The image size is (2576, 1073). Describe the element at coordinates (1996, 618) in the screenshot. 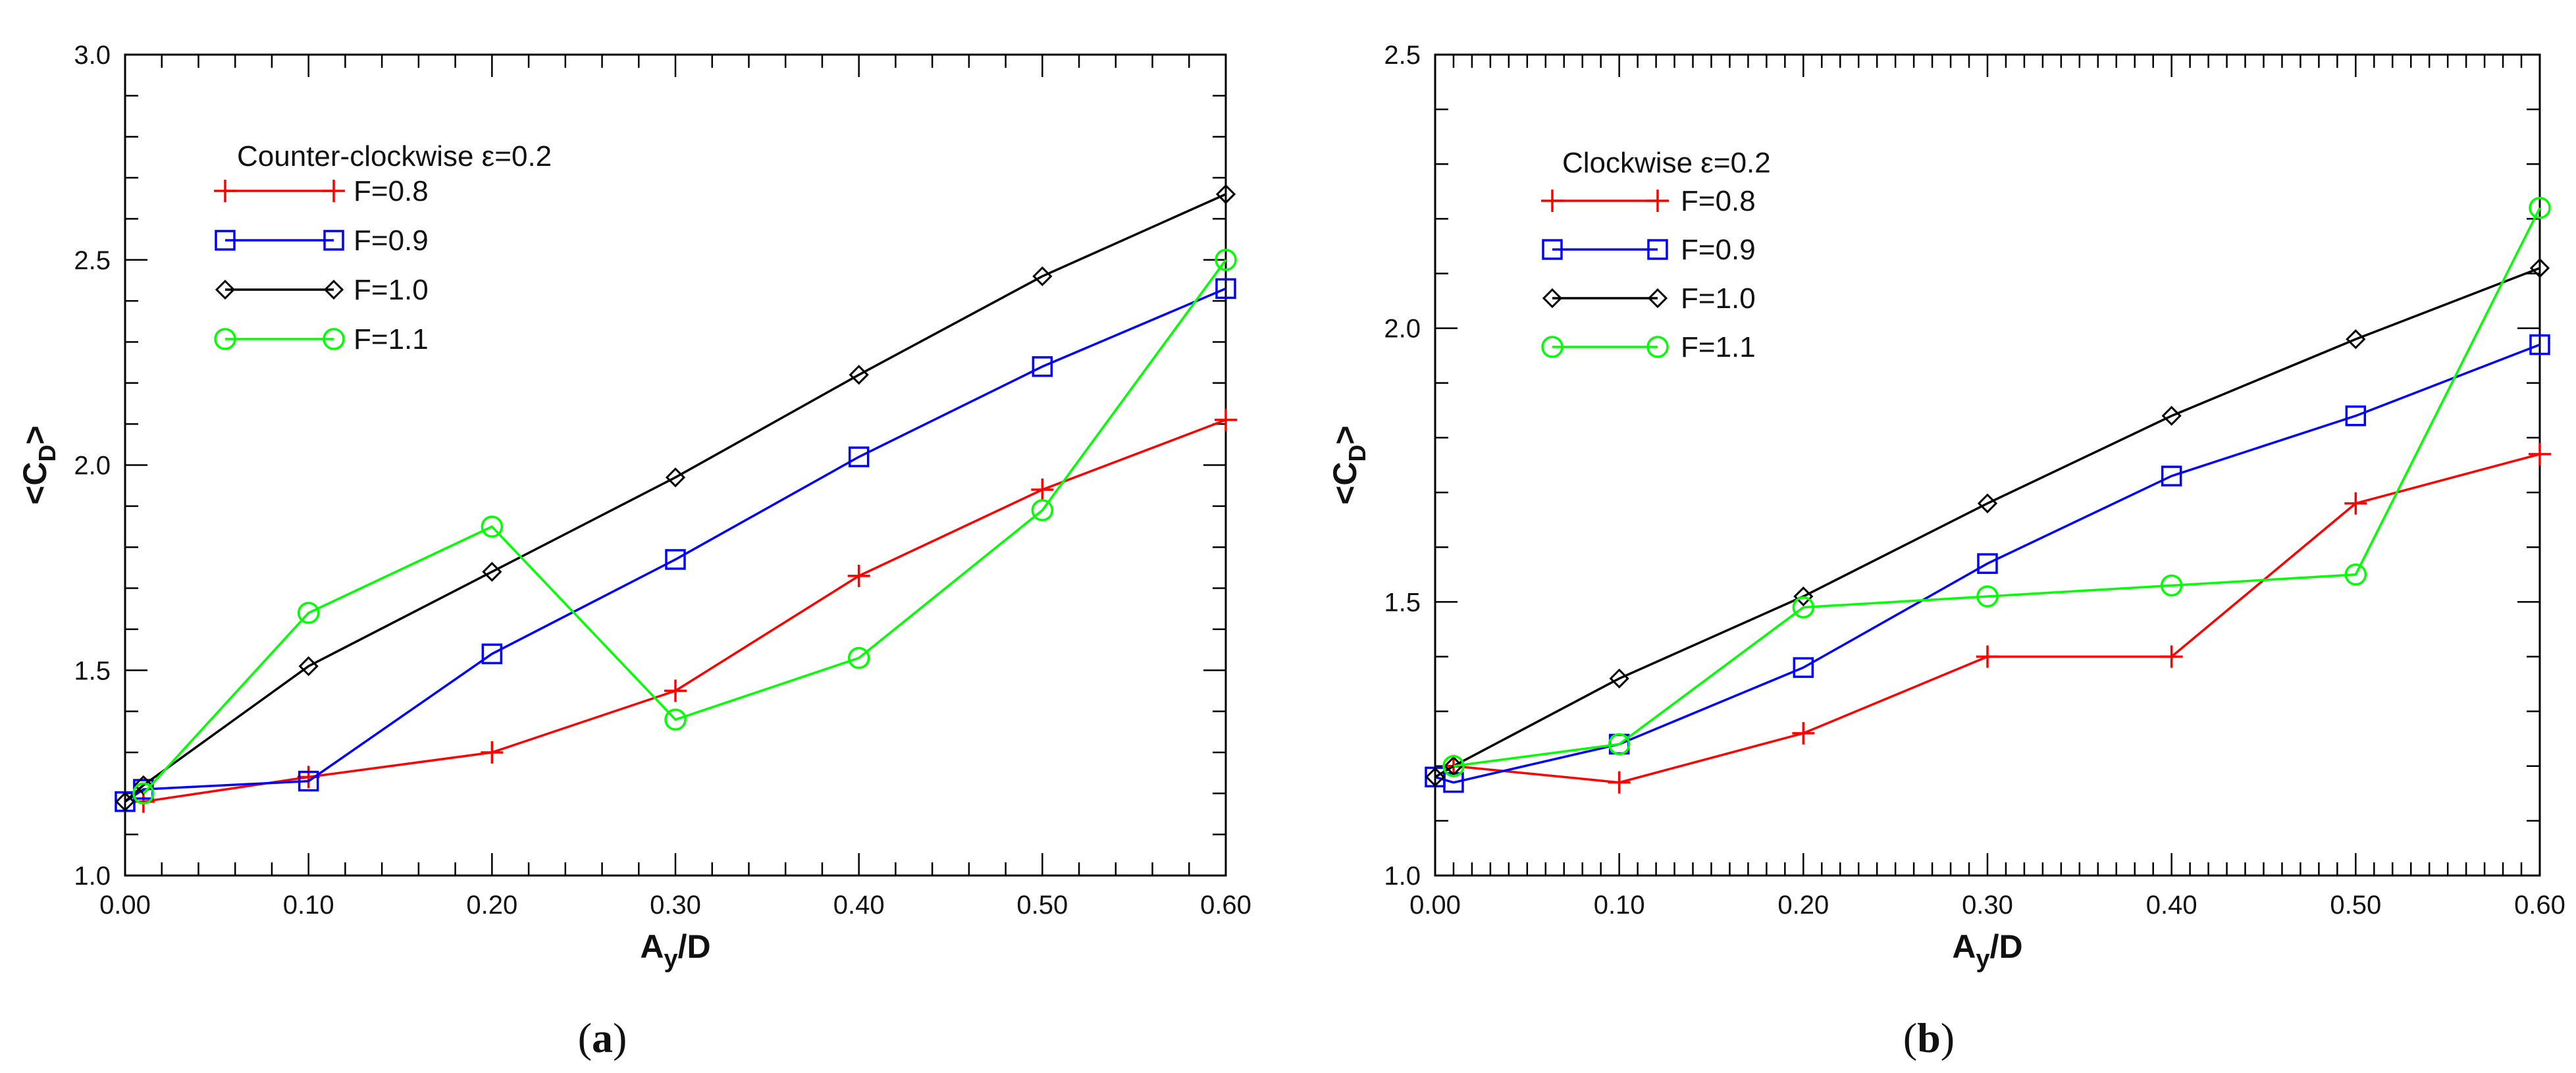

I see `series-F=0.8` at that location.